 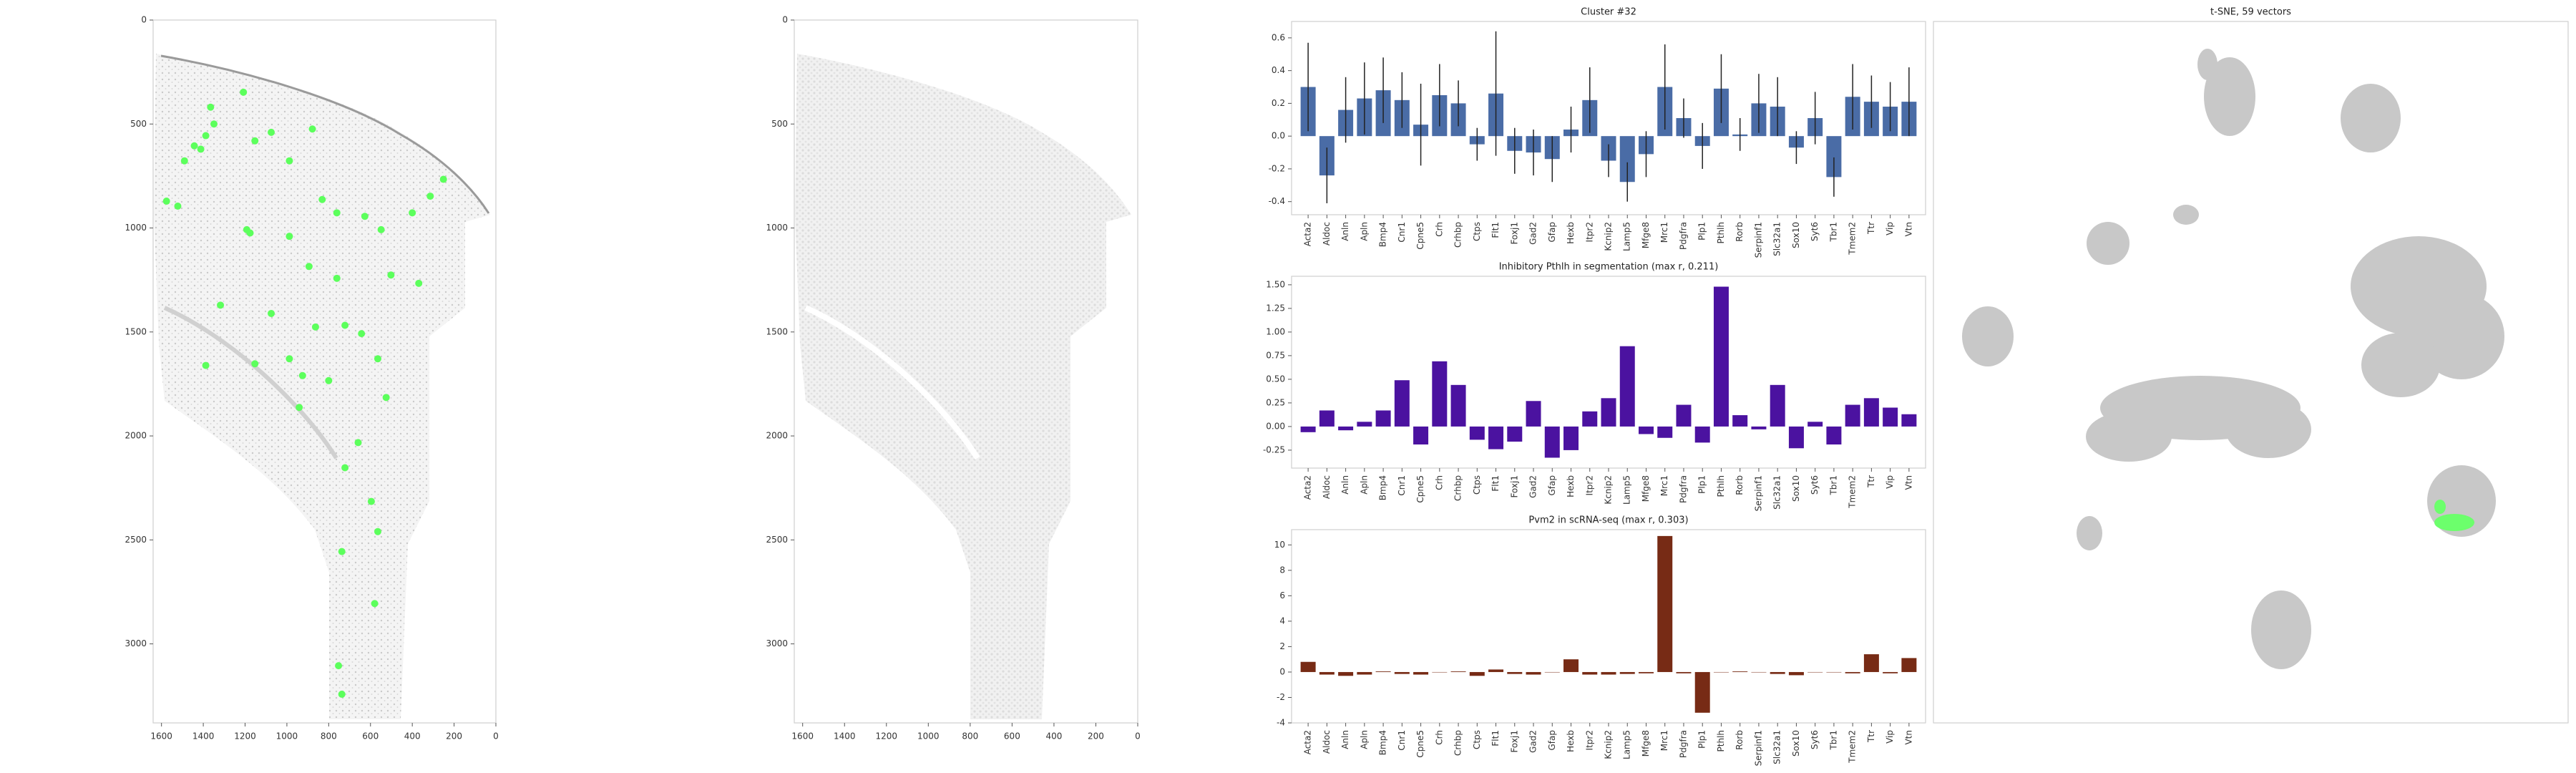 I want to click on y-tick-label: 1.00, so click(x=1275, y=331).